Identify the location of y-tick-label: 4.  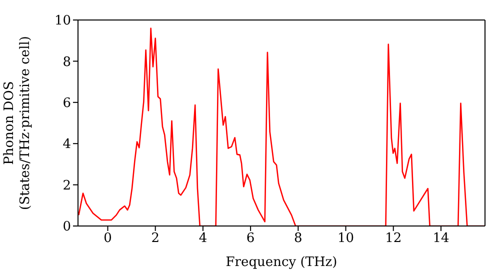
(66, 144).